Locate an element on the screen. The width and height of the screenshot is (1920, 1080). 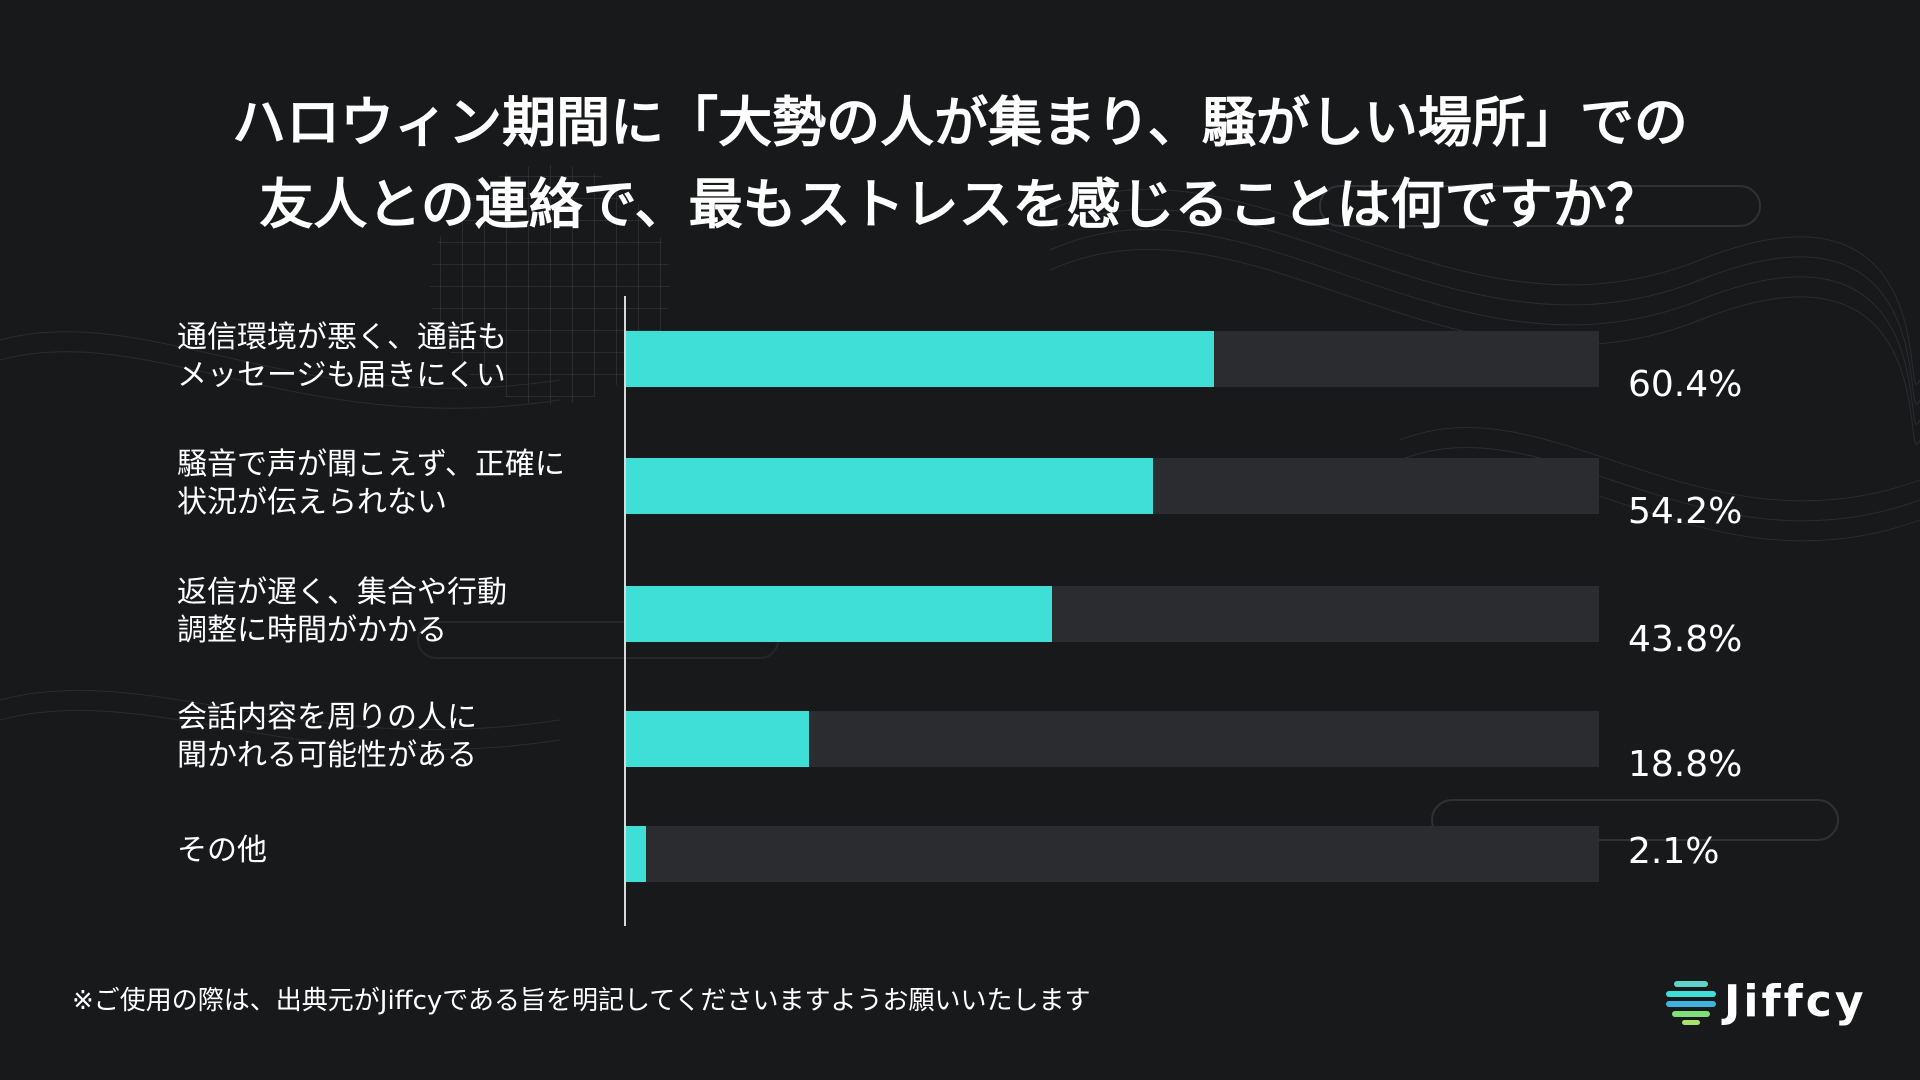
value-label: 18.8% is located at coordinates (1685, 764).